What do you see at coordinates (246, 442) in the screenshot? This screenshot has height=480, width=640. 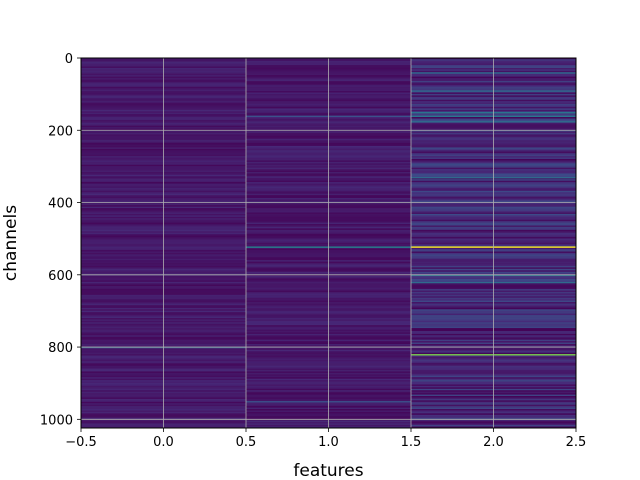 I see `x-tick-label: 0.5` at bounding box center [246, 442].